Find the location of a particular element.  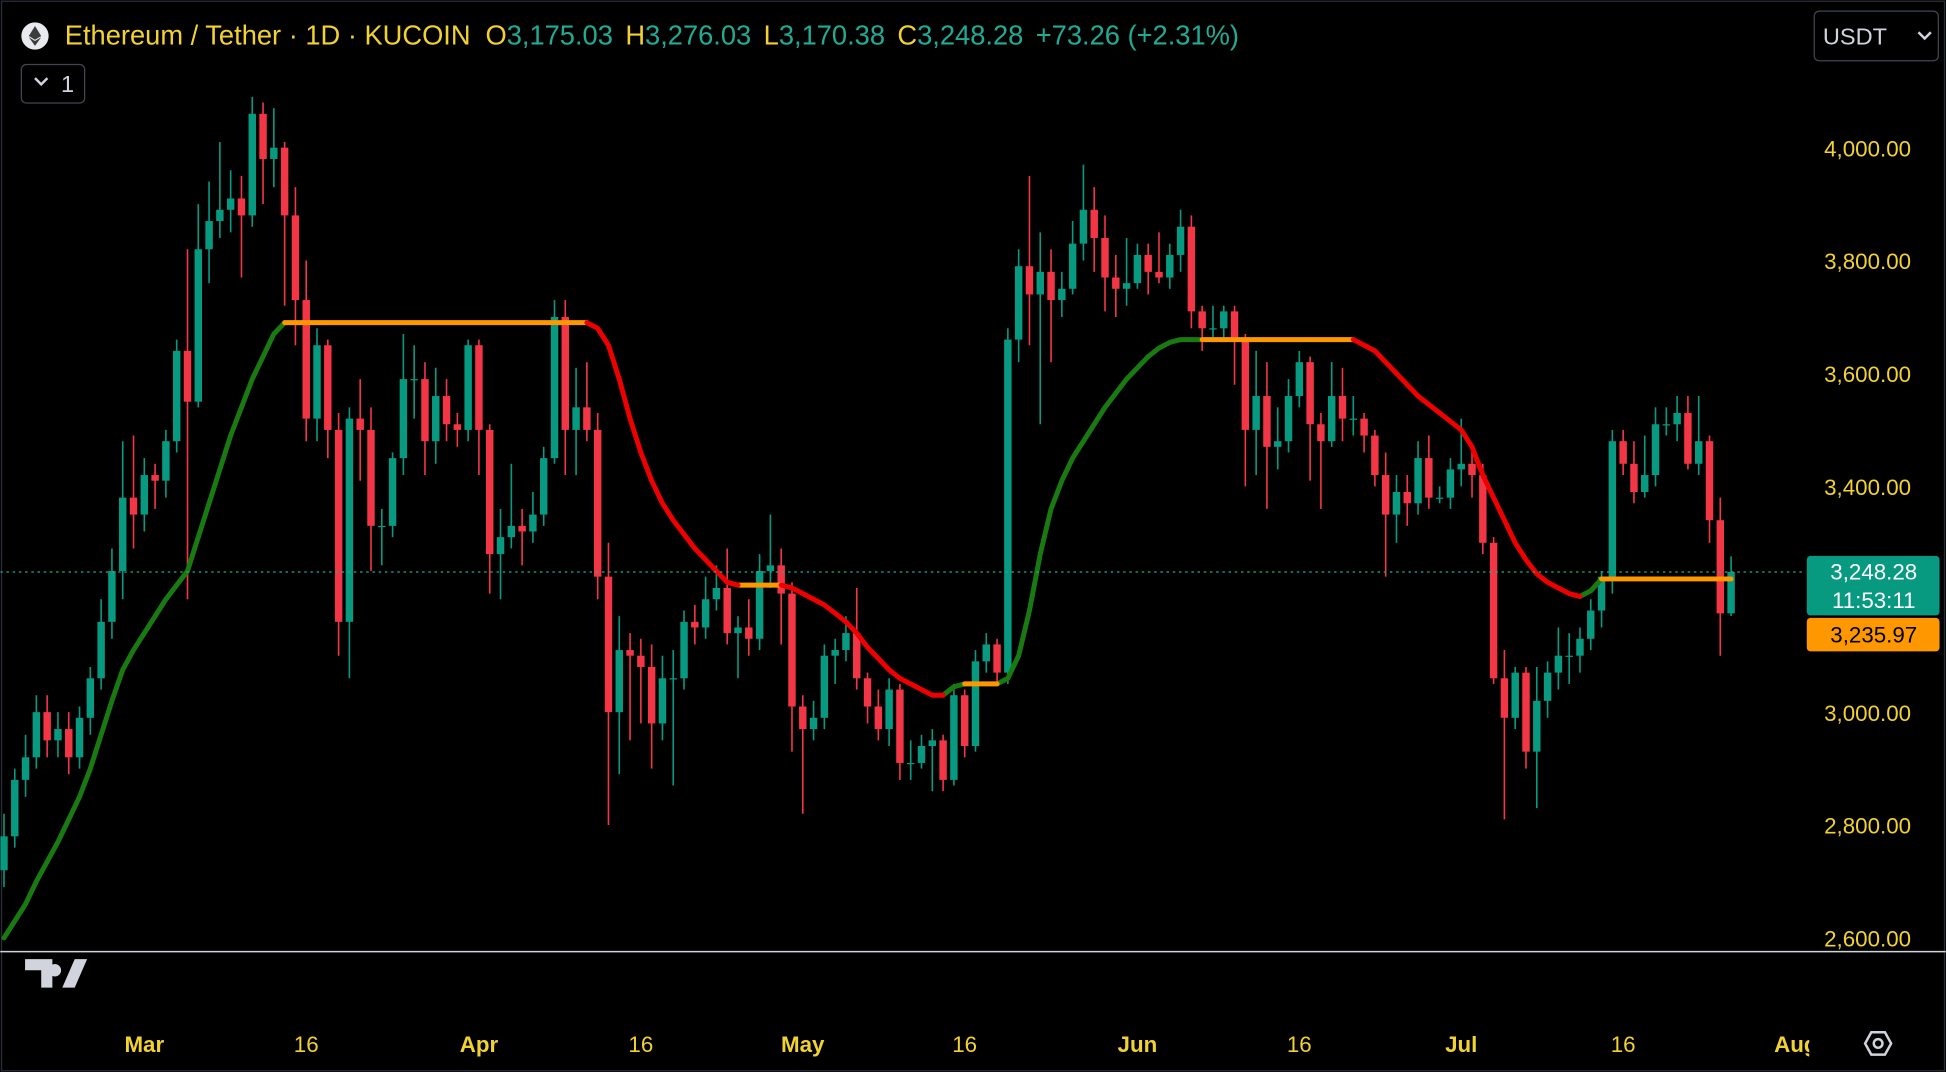

settings-button is located at coordinates (1878, 1043).